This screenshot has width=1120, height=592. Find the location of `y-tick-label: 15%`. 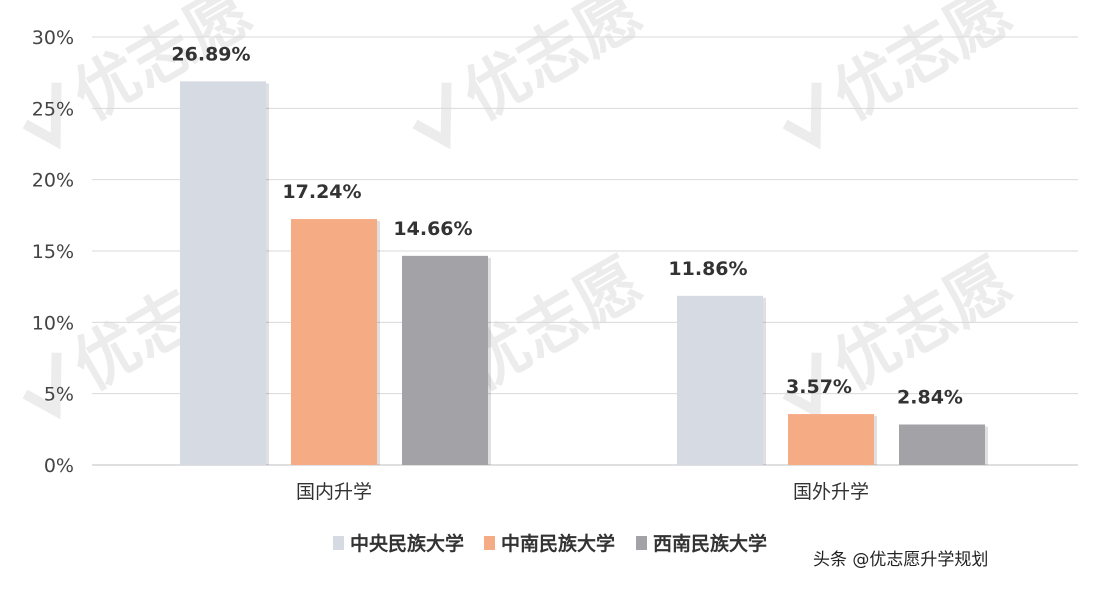

y-tick-label: 15% is located at coordinates (53, 252).